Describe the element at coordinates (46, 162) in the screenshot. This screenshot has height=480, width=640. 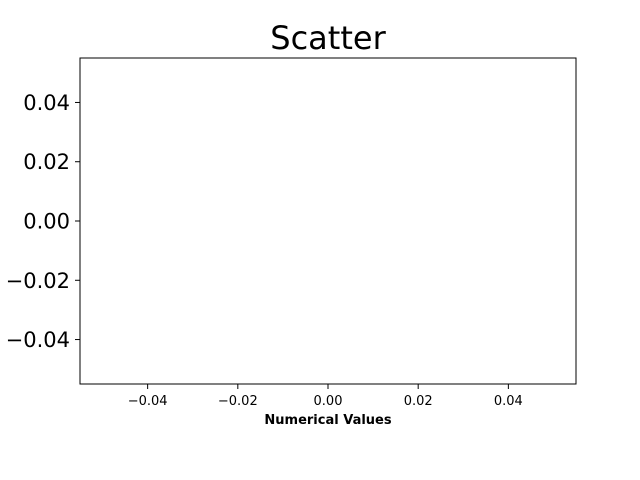
I see `y-tick-label: 0.02` at that location.